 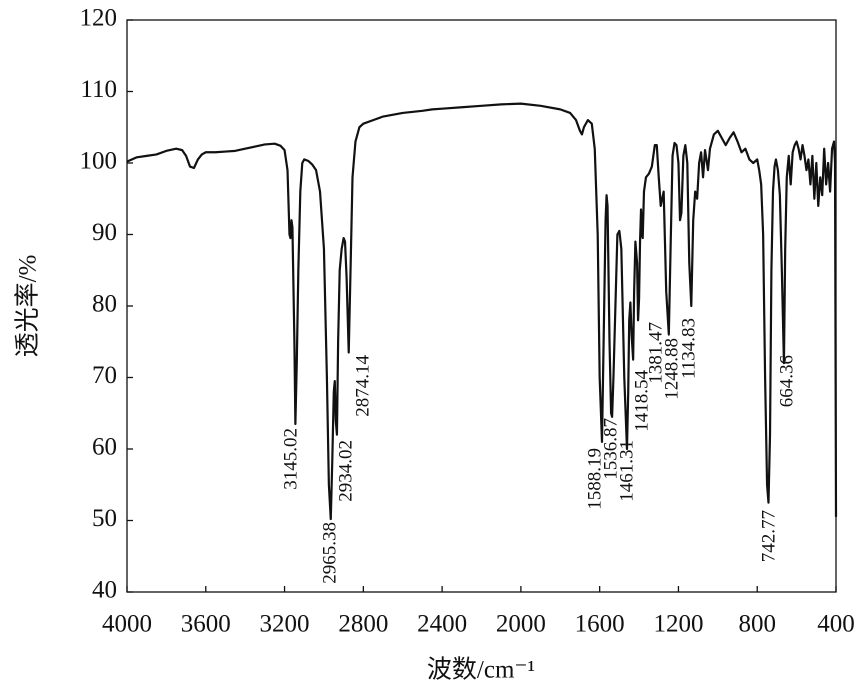 What do you see at coordinates (104, 447) in the screenshot?
I see `y-tick-label: 60` at bounding box center [104, 447].